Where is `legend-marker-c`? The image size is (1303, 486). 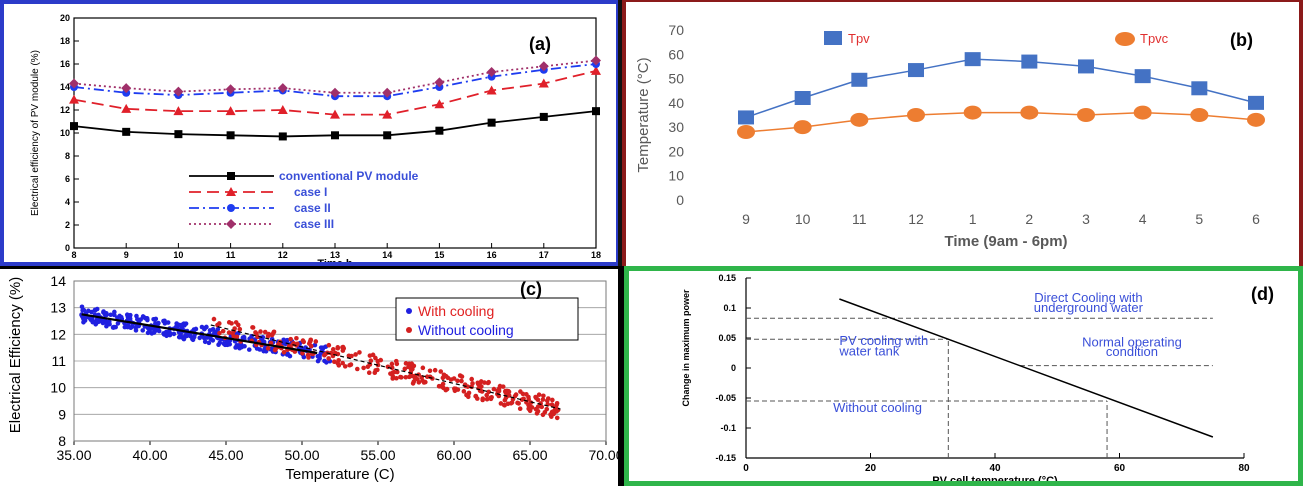
legend-marker-c is located at coordinates (409, 311).